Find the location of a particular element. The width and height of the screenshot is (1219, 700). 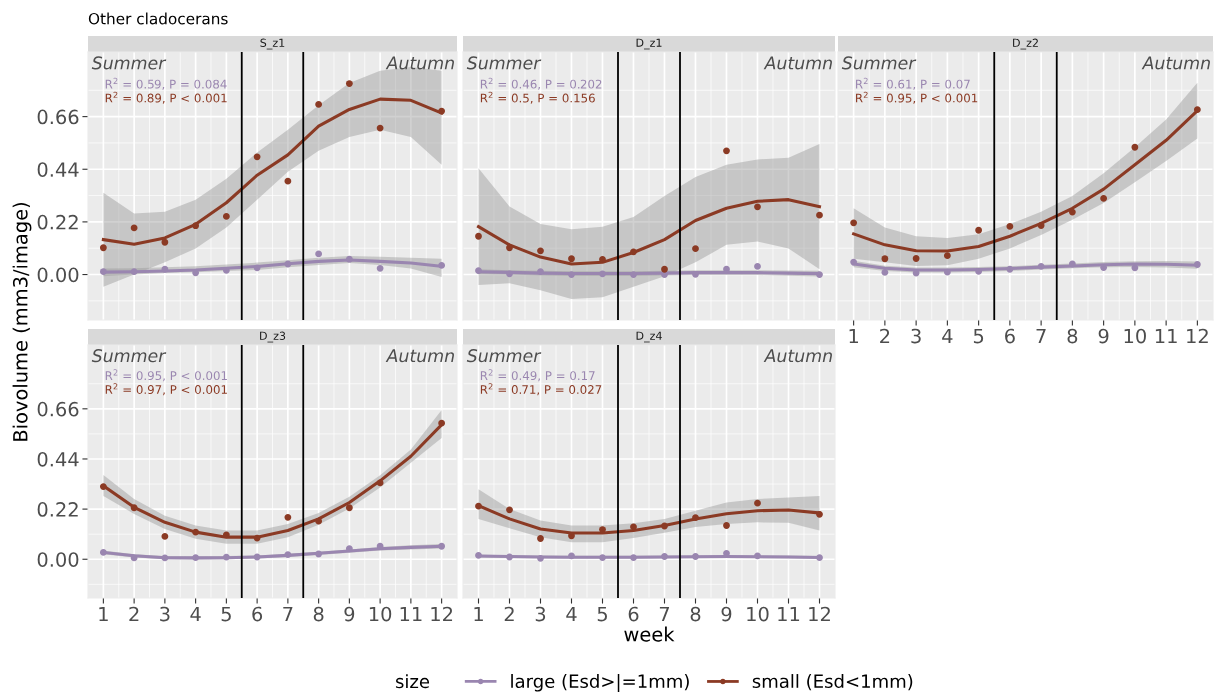

annotation: R$^{2}$ = 0.5, P = 0.156 is located at coordinates (537, 97).